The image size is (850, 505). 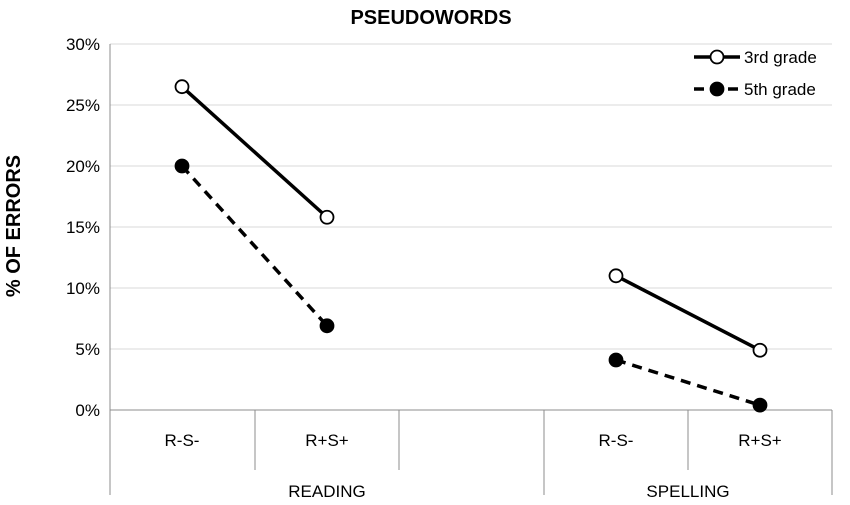 What do you see at coordinates (83, 288) in the screenshot?
I see `y-tick-label: 10%` at bounding box center [83, 288].